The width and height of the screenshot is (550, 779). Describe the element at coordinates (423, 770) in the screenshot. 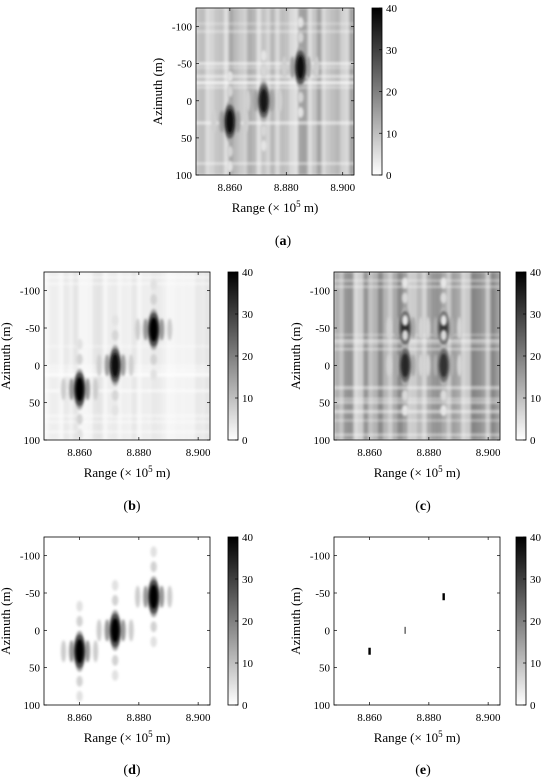

I see `panel-caption: (e)` at that location.